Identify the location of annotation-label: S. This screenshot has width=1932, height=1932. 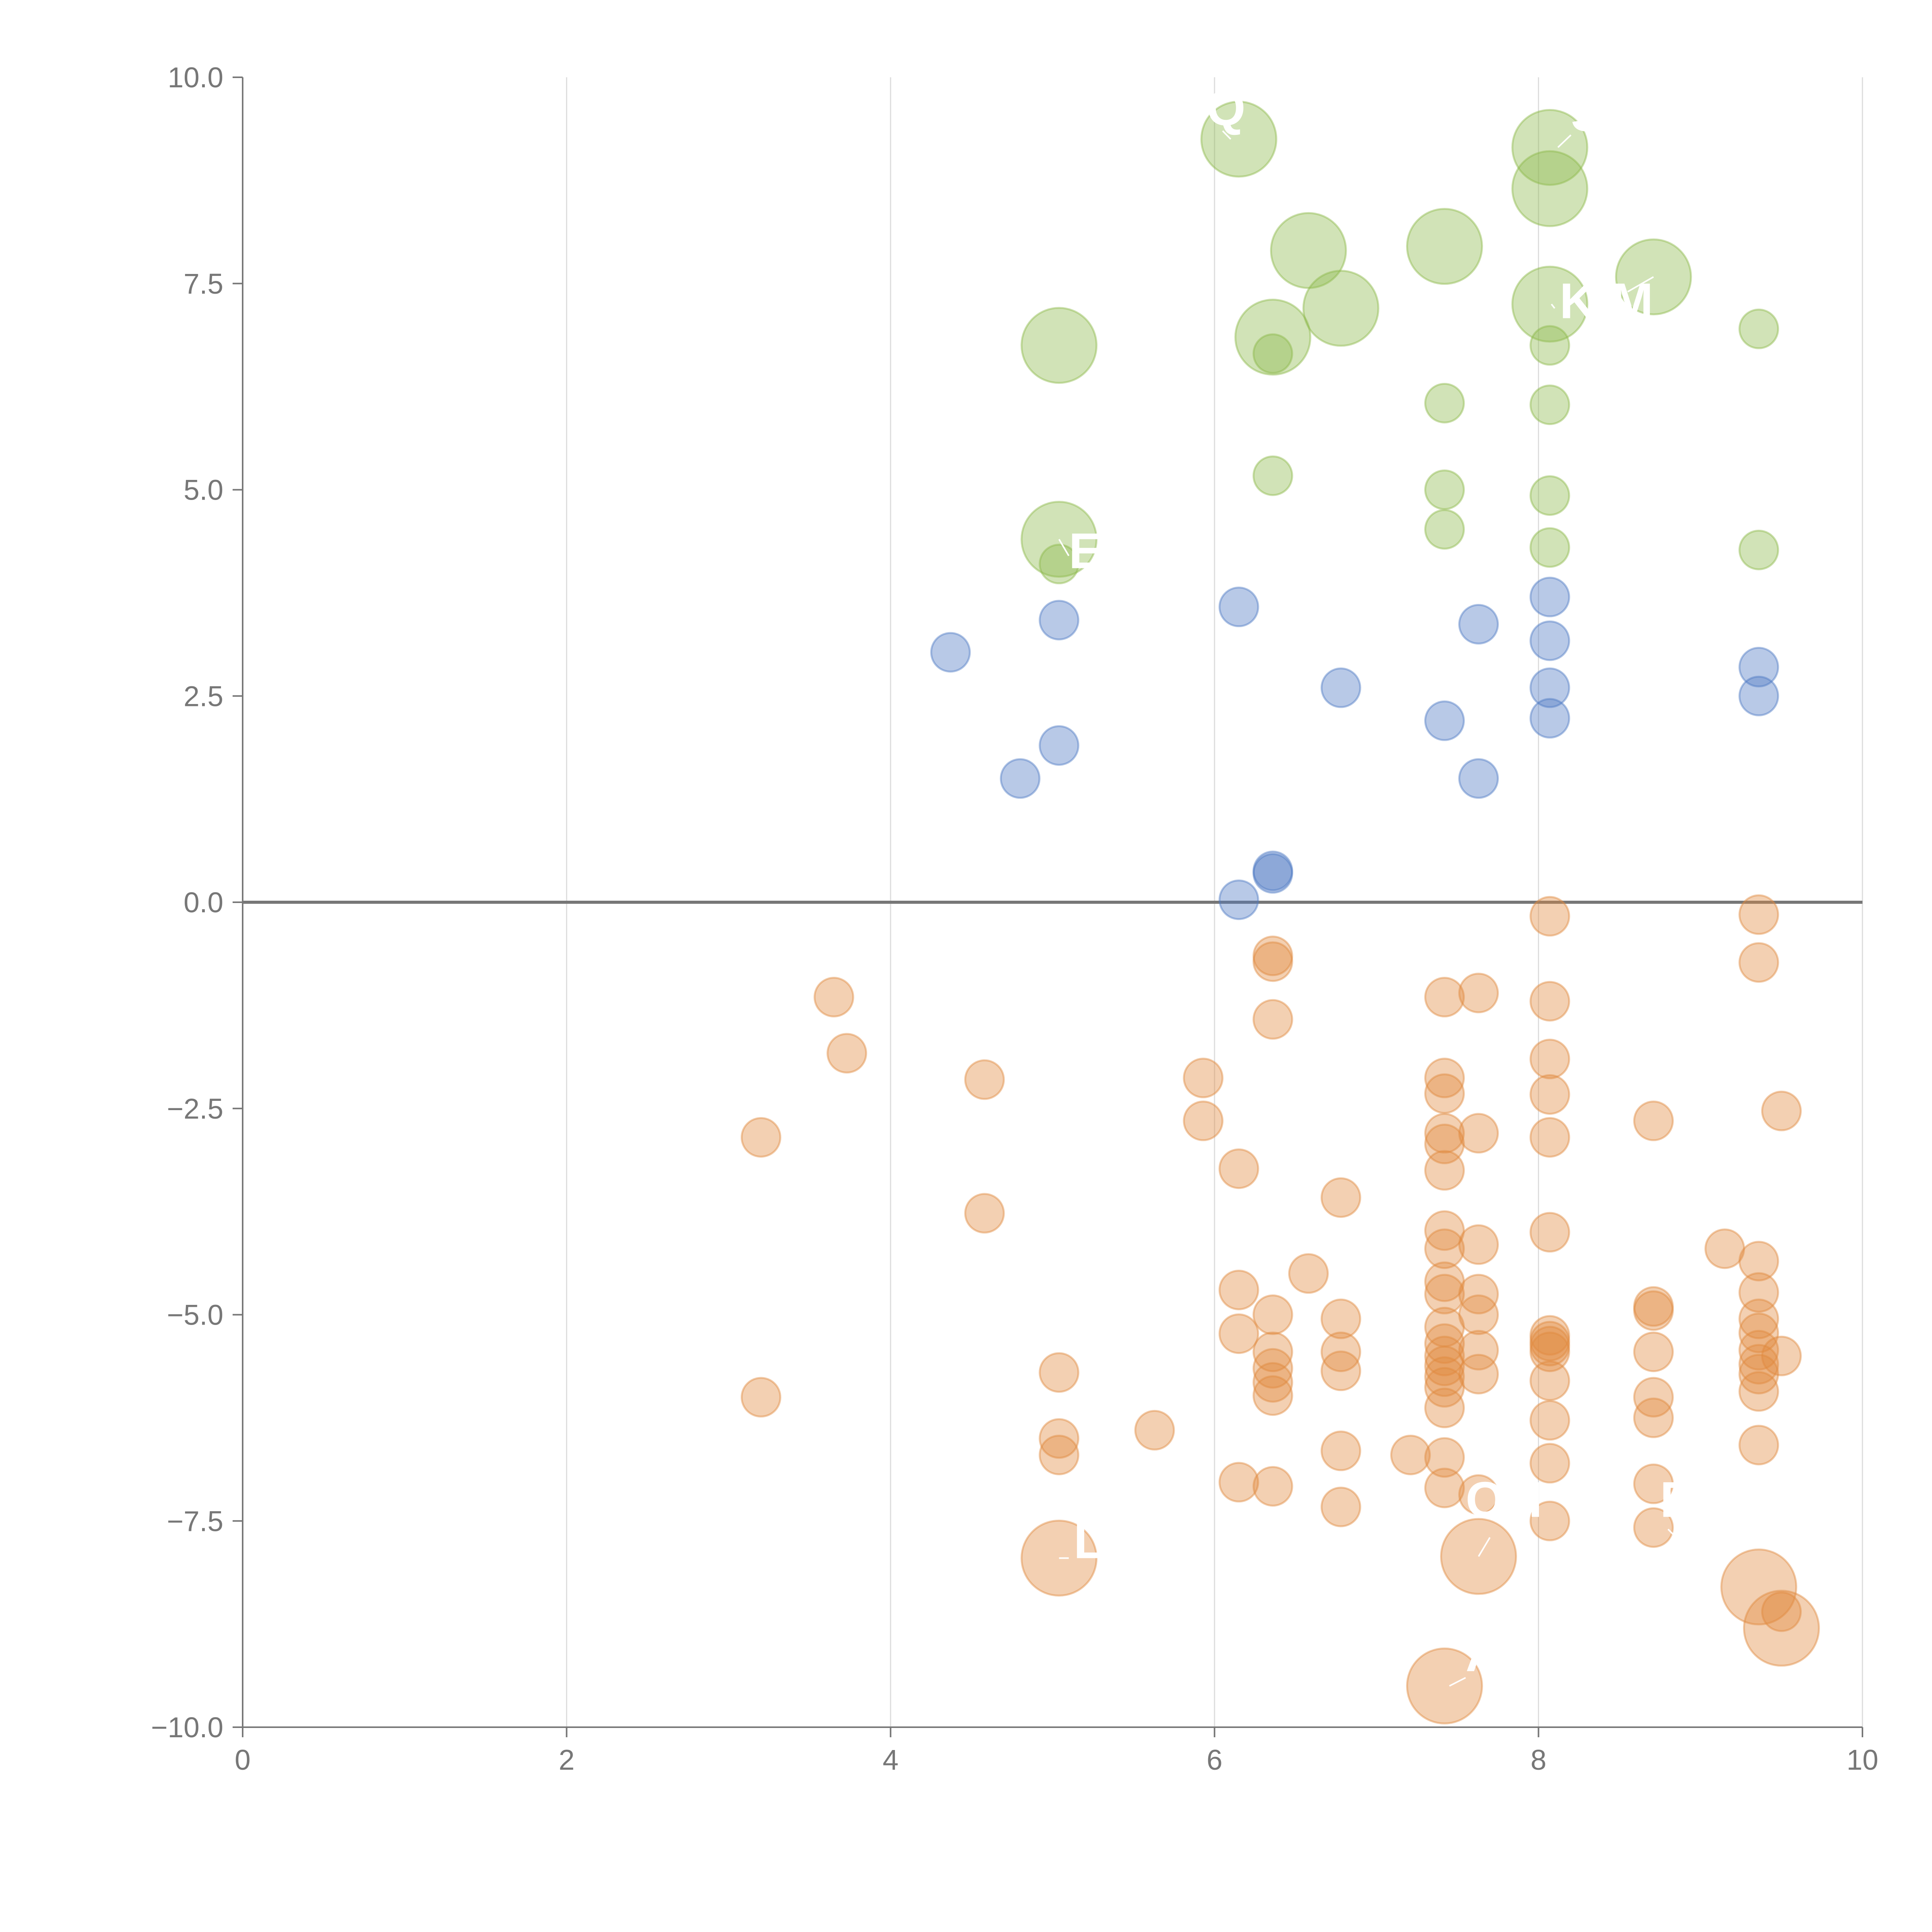
(1587, 113).